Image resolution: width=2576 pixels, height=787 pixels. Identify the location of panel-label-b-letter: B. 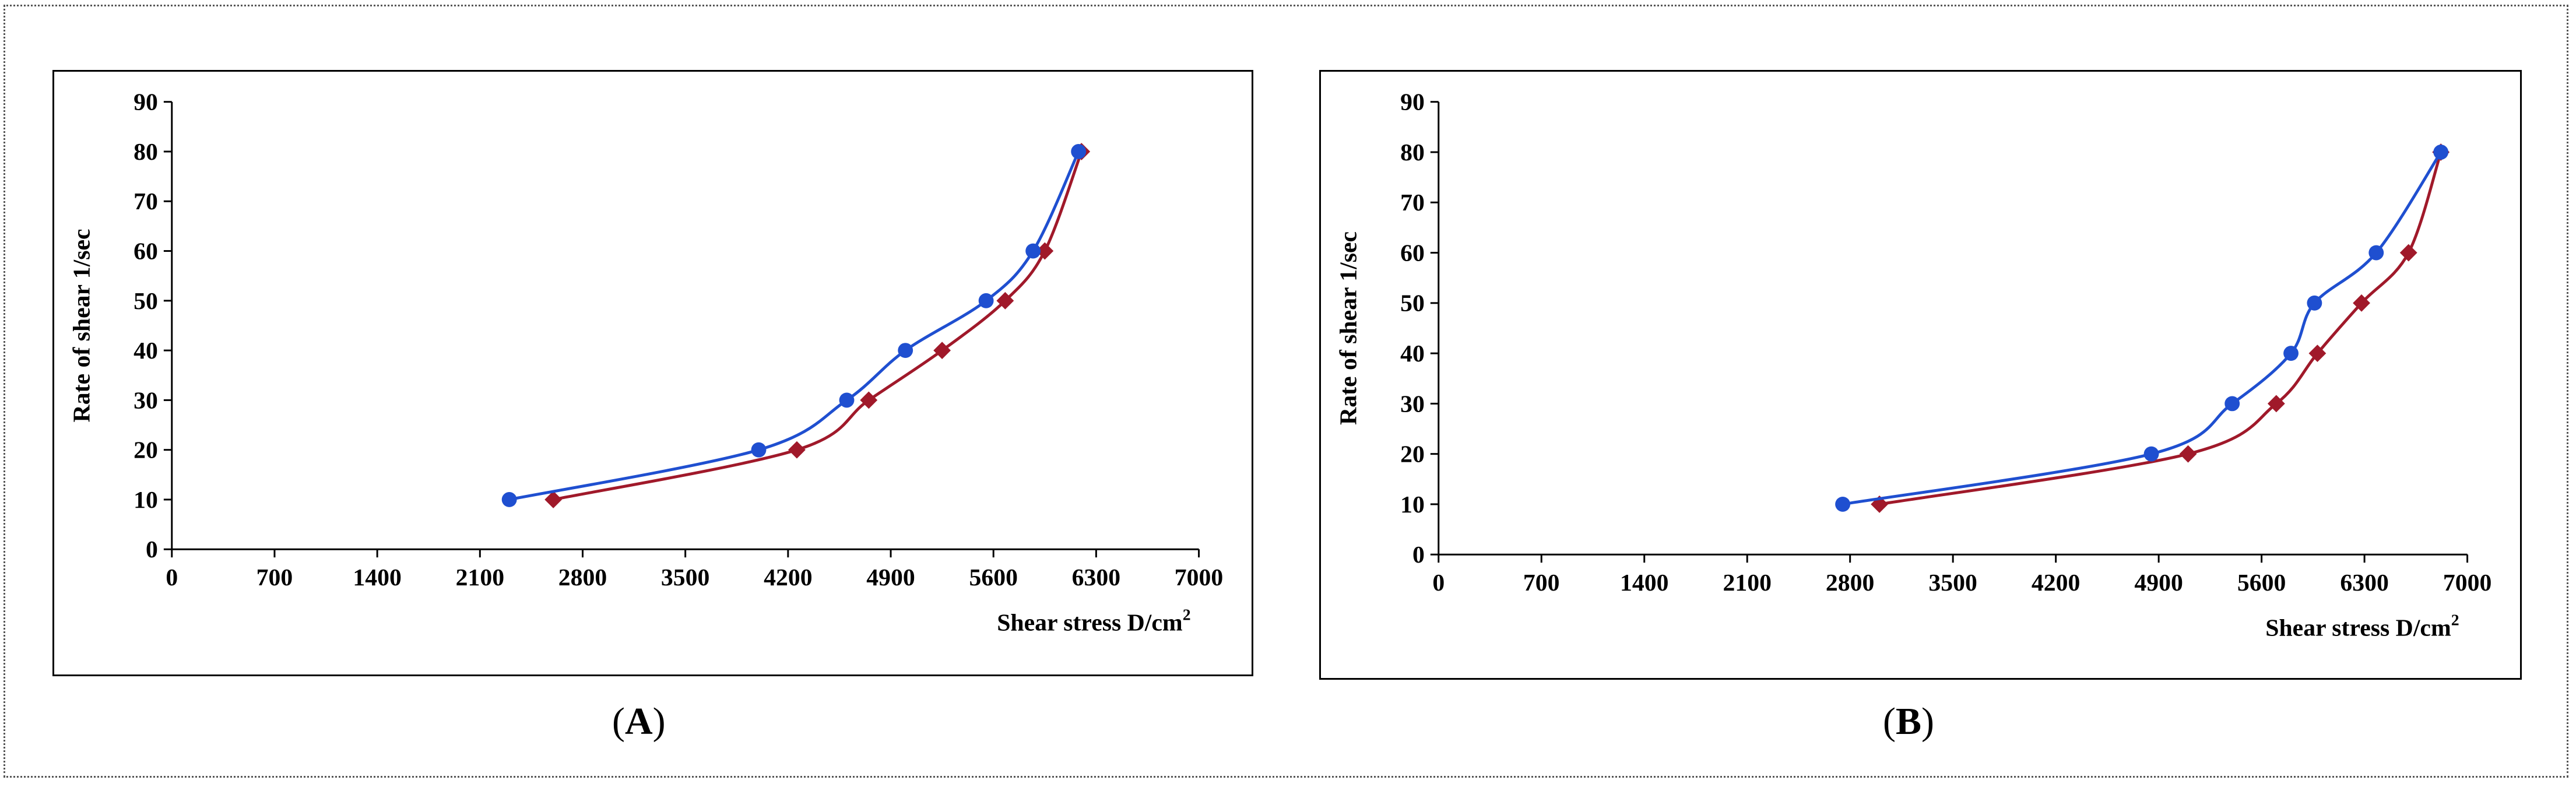
(1908, 721).